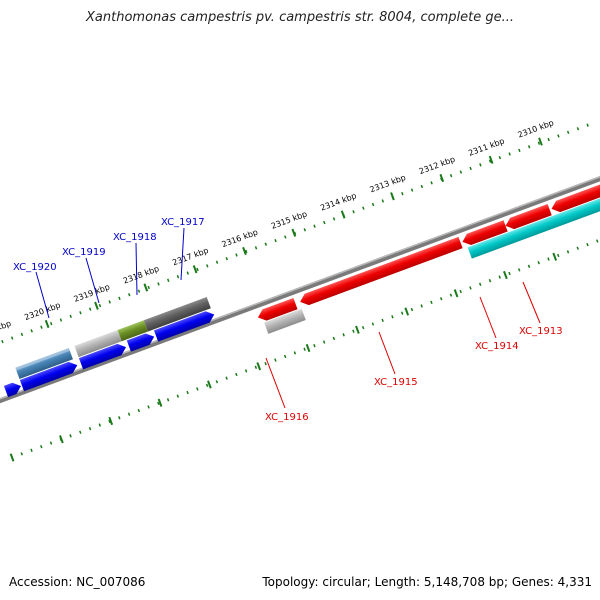 The image size is (600, 600). Describe the element at coordinates (92, 280) in the screenshot. I see `leader-xc-1919` at that location.